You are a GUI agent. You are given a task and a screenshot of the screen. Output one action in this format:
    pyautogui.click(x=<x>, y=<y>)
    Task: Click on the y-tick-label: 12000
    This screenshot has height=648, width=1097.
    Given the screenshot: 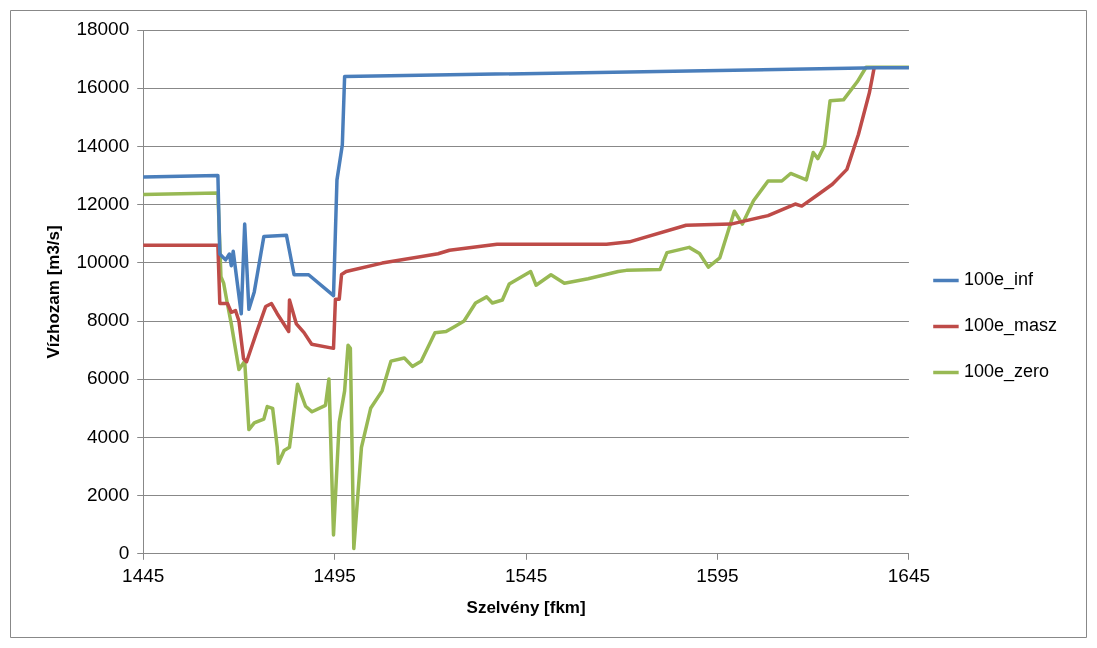 What is the action you would take?
    pyautogui.click(x=103, y=203)
    